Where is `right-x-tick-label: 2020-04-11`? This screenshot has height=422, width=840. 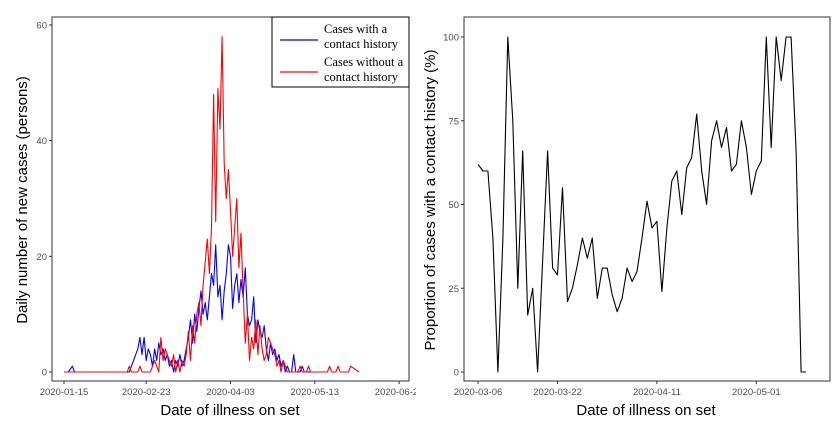 right-x-tick-label: 2020-04-11 is located at coordinates (657, 392).